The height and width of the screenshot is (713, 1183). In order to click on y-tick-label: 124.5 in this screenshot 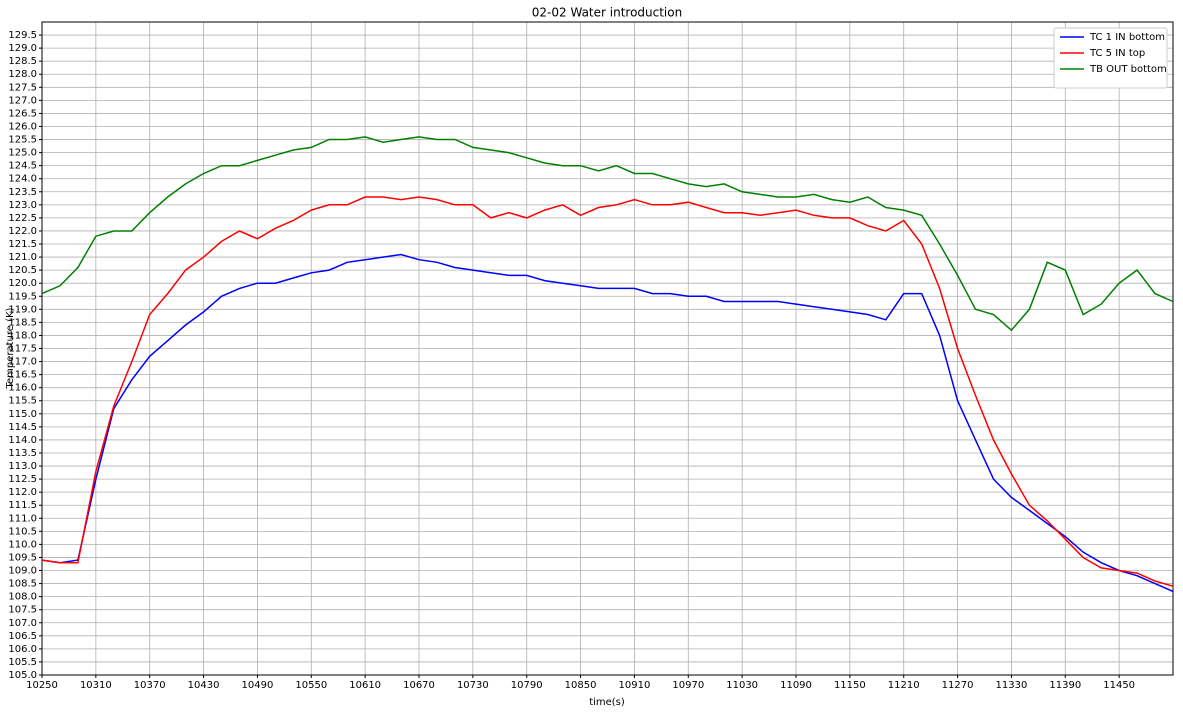, I will do `click(22, 166)`.